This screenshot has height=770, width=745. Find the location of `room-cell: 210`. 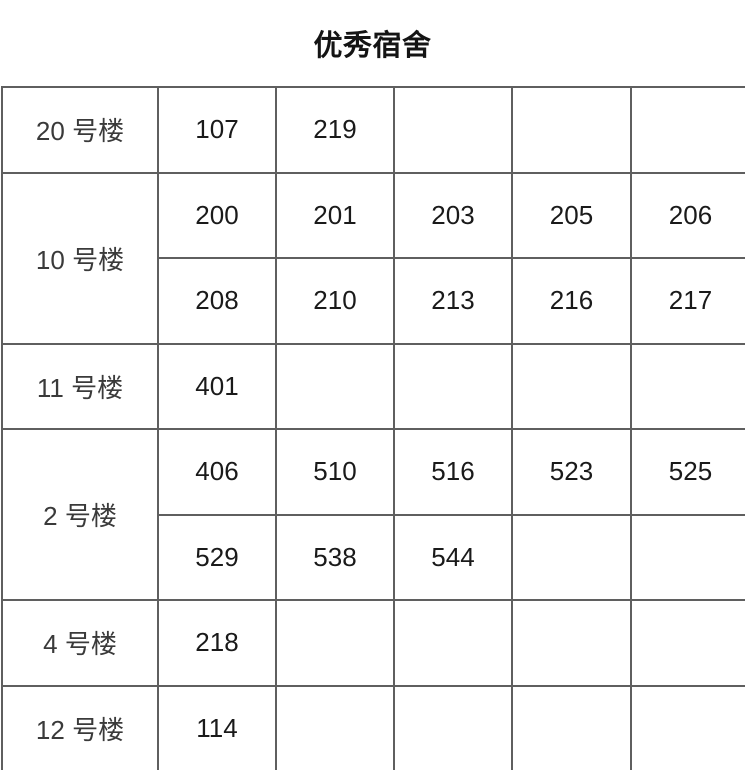

room-cell: 210 is located at coordinates (335, 301).